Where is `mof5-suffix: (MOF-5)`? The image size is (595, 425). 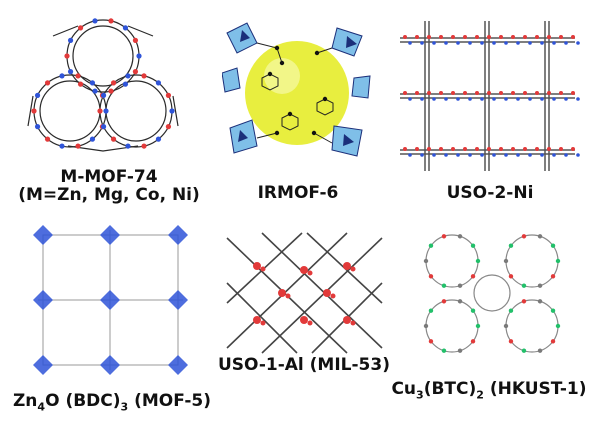 mof5-suffix: (MOF-5) is located at coordinates (170, 401).